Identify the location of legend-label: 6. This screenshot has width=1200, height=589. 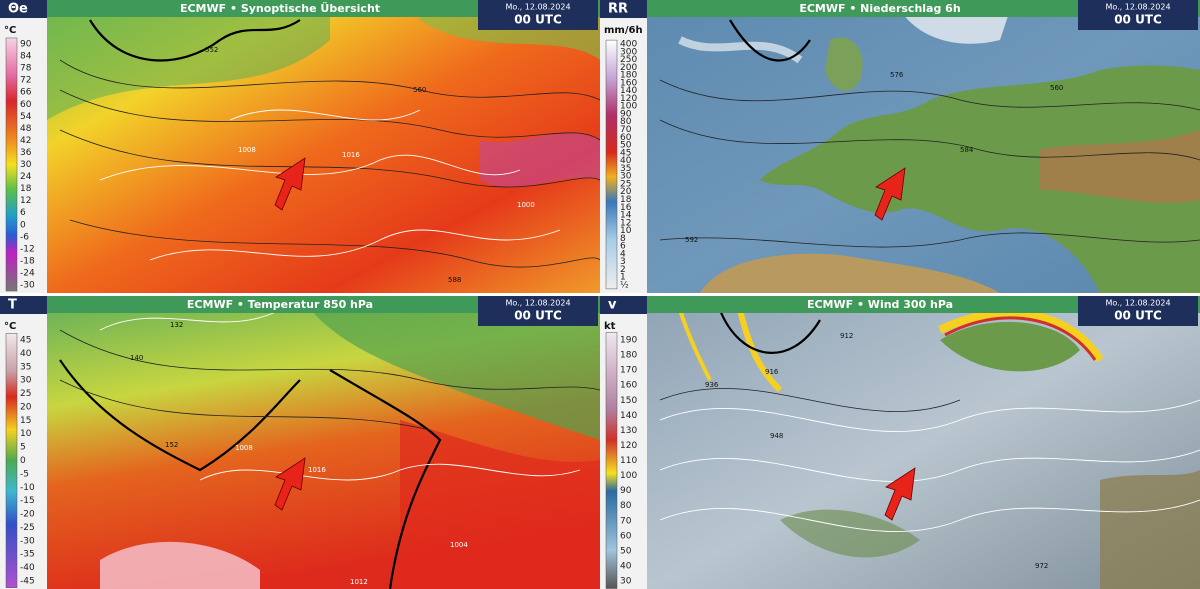
(23, 213).